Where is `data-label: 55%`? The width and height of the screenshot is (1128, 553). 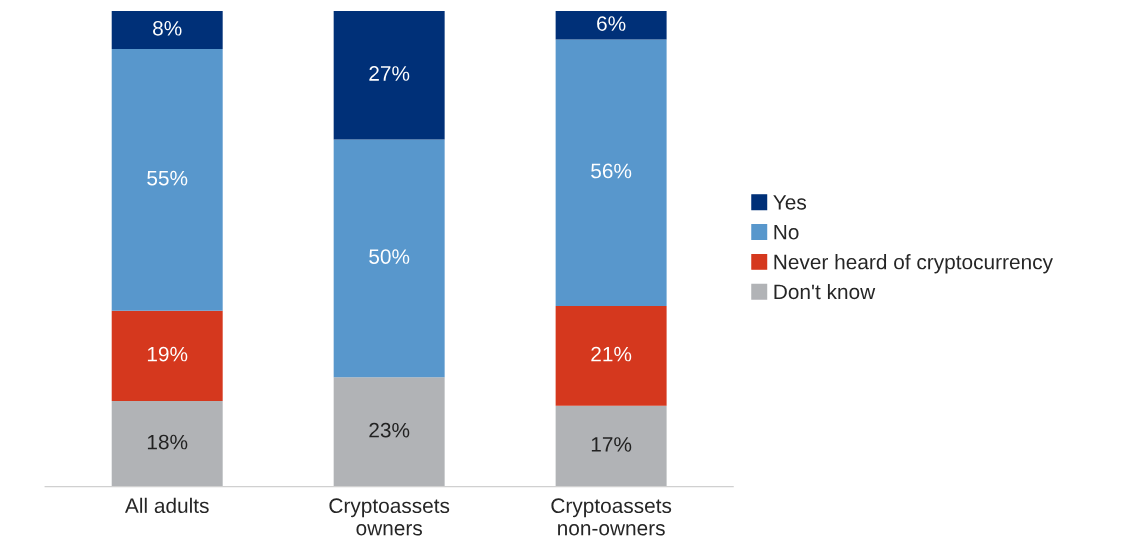 data-label: 55% is located at coordinates (167, 178).